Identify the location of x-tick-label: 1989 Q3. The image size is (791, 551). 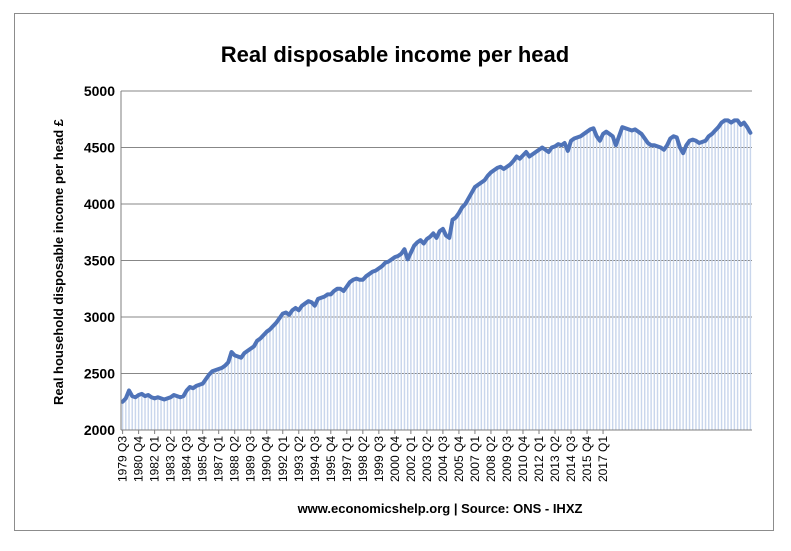
(251, 459).